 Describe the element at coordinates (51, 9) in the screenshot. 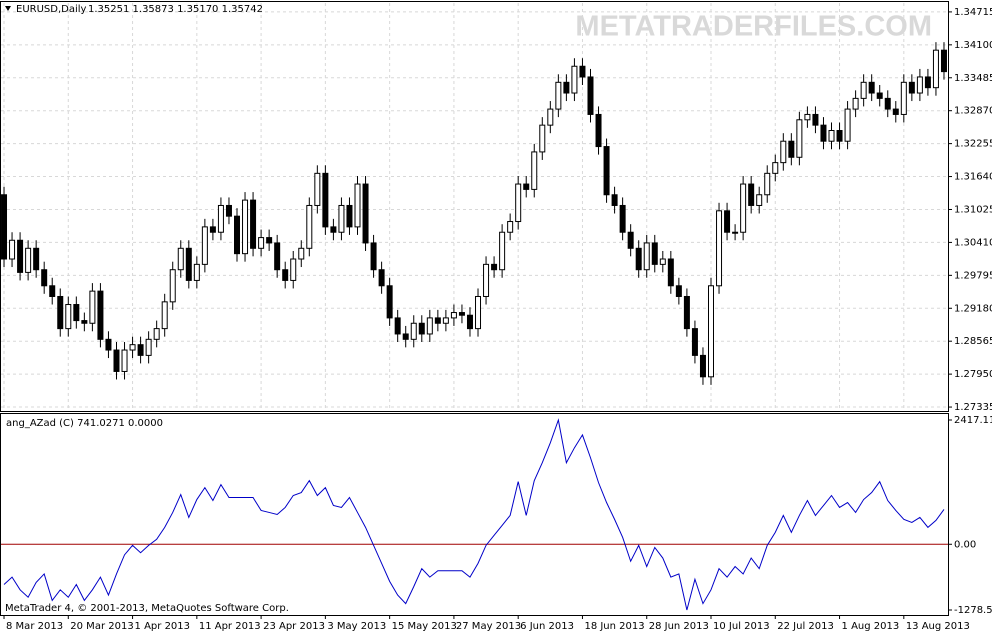

I see `symbol-title: EURUSD,Daily` at that location.